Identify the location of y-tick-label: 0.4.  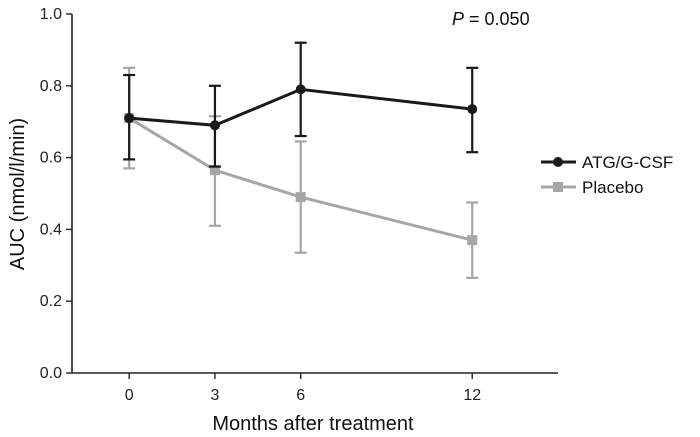
(51, 229).